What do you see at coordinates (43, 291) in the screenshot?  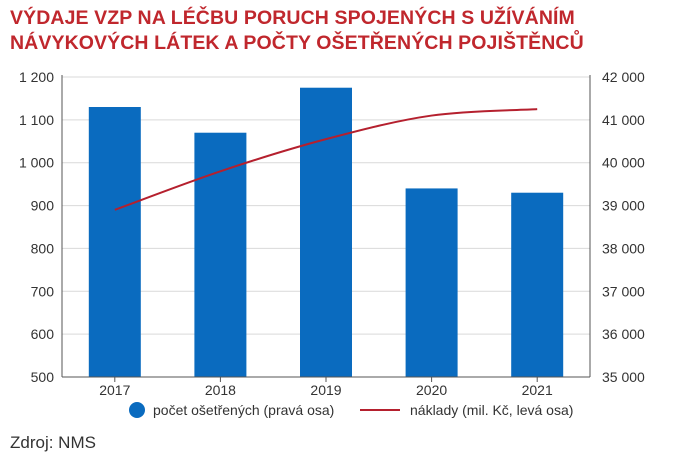 I see `left-tick-label: 700` at bounding box center [43, 291].